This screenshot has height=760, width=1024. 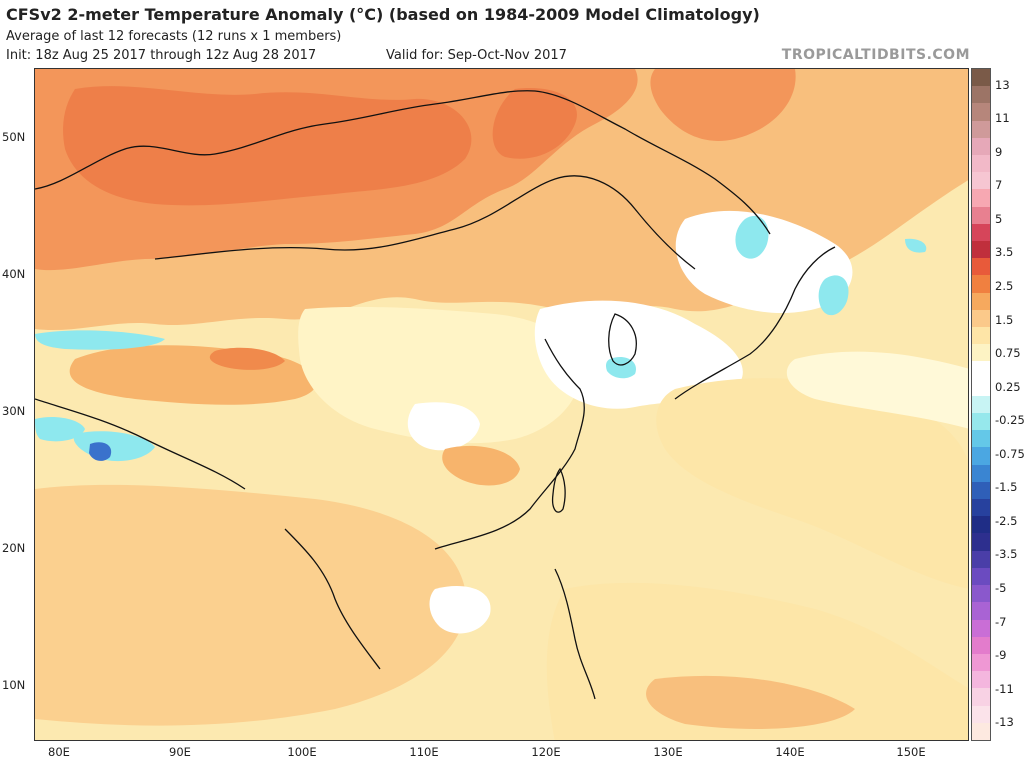 What do you see at coordinates (558, 490) in the screenshot?
I see `taiwan` at bounding box center [558, 490].